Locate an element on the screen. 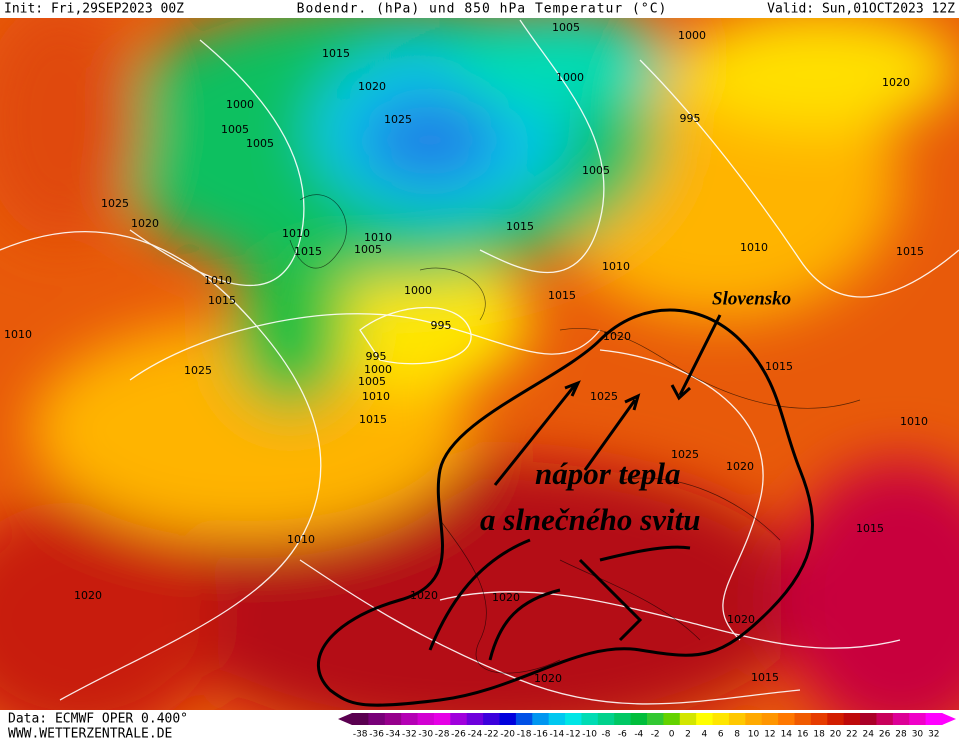 The width and height of the screenshot is (959, 741). colorbar-label: 30 is located at coordinates (918, 735).